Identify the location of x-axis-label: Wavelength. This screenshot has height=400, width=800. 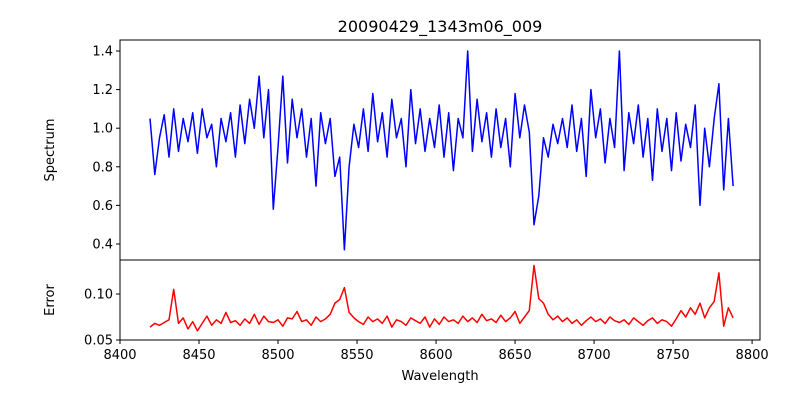
(439, 376).